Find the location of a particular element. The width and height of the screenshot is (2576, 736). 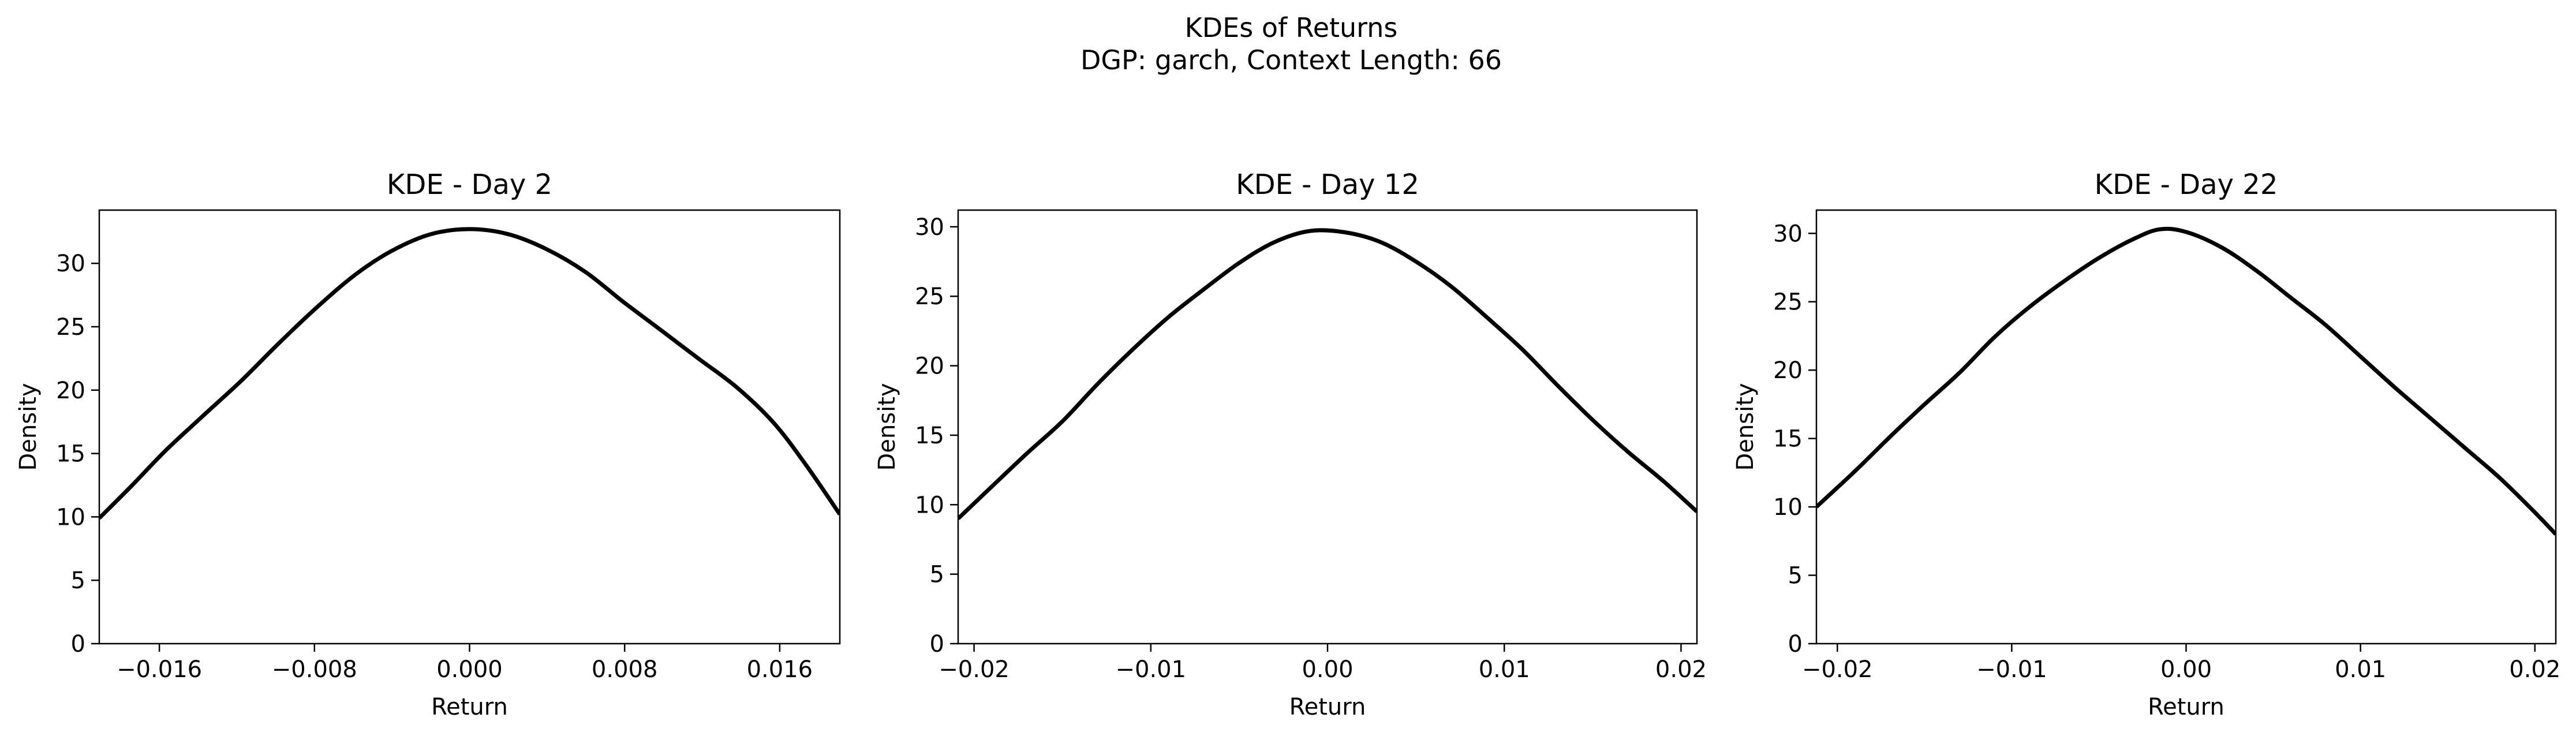

x-tick-label: 0.016 is located at coordinates (780, 669).